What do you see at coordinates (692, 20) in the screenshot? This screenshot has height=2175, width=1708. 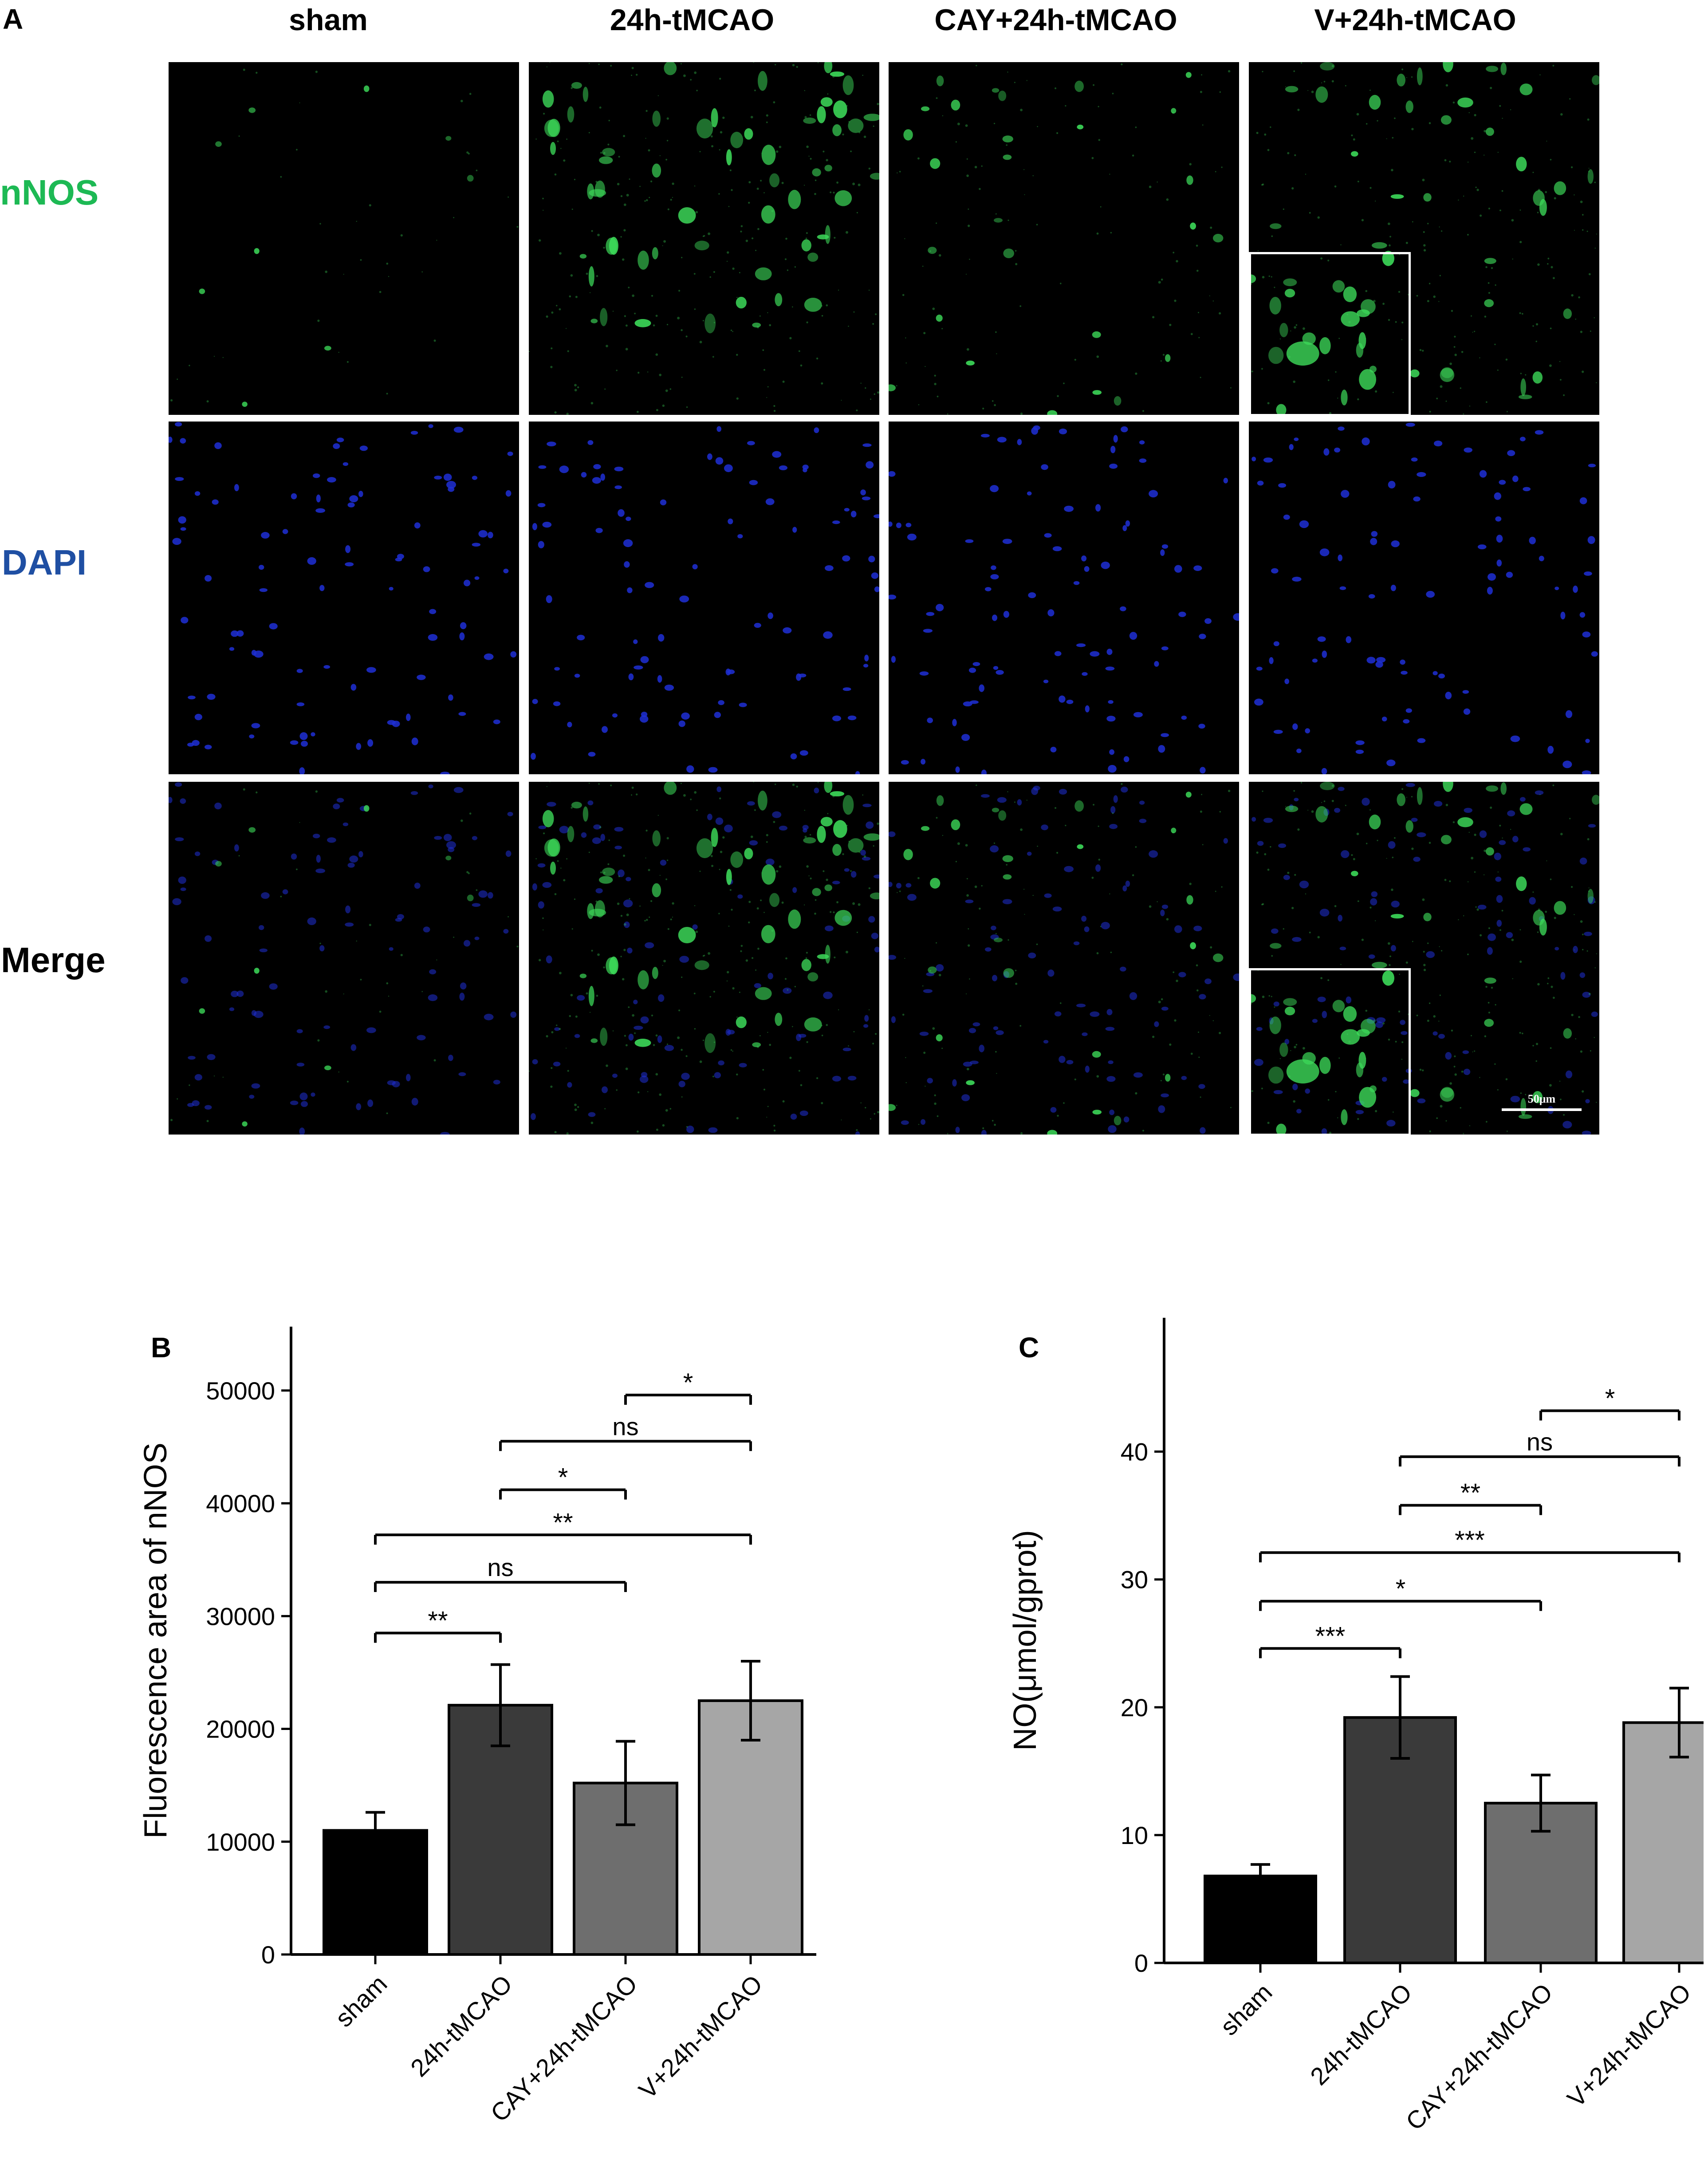 I see `column-header-24h-tmcao: 24h-tMCAO` at bounding box center [692, 20].